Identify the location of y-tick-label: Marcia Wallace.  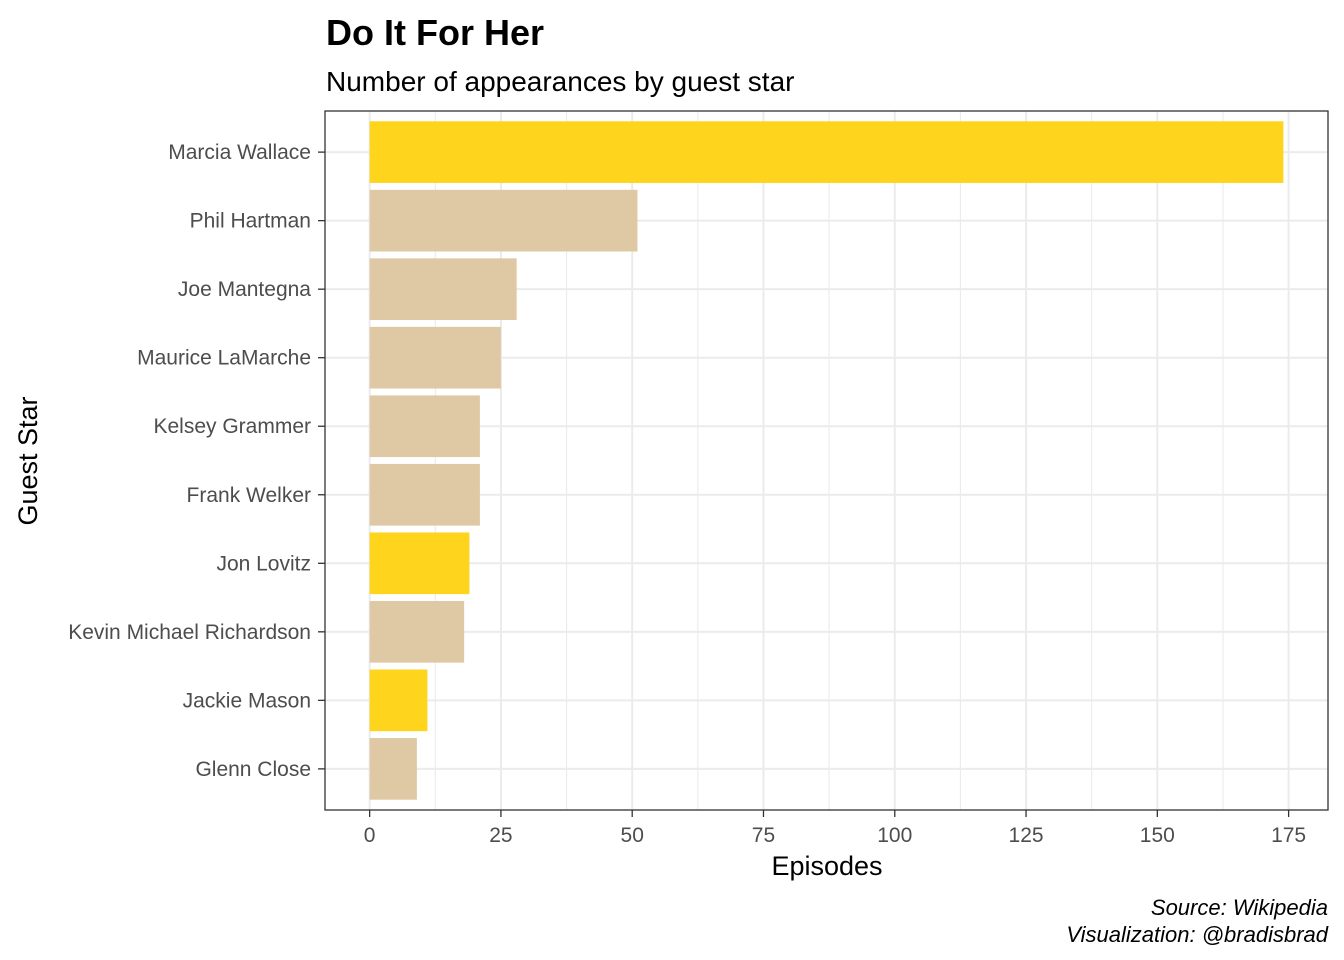
(239, 152).